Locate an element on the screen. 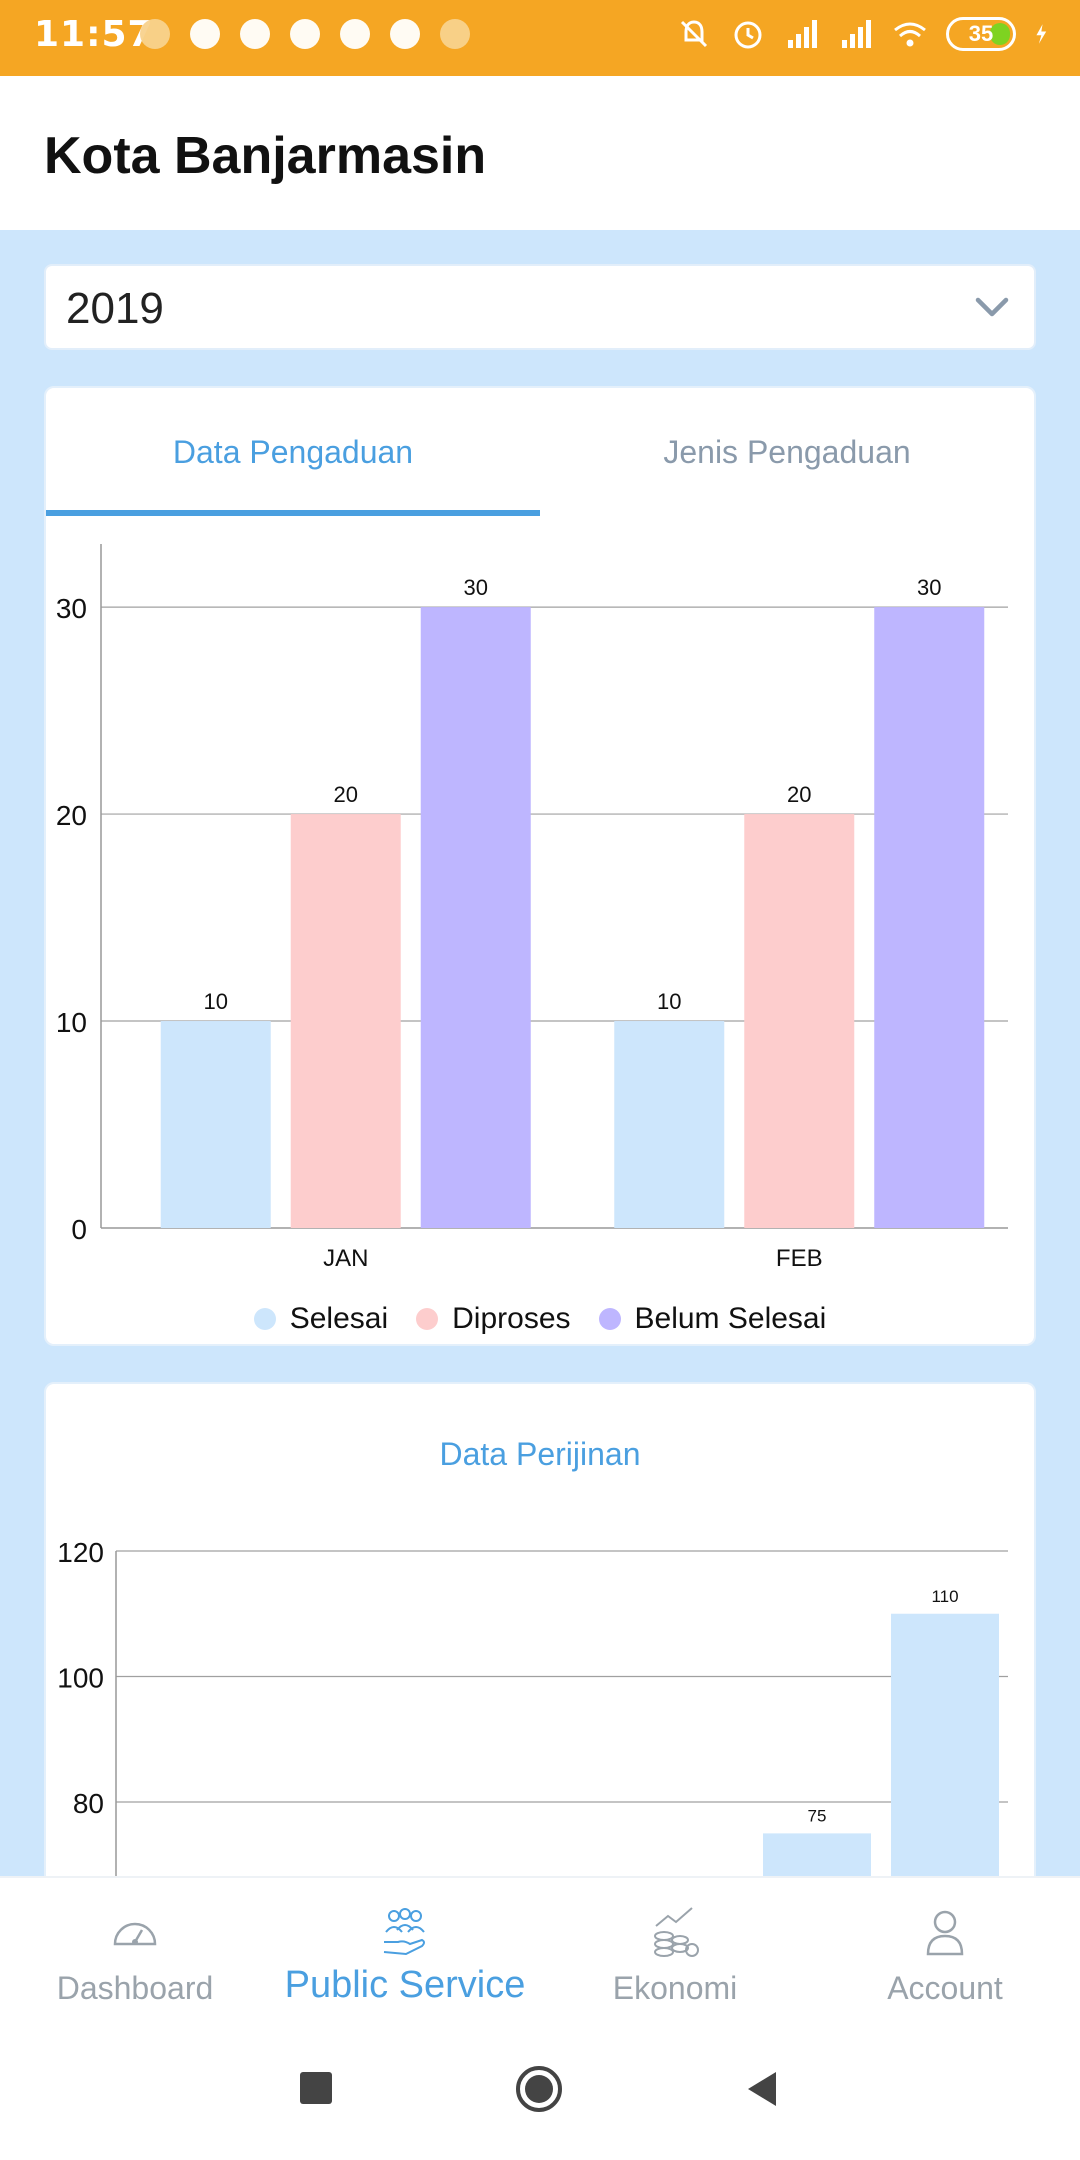 This screenshot has height=2160, width=1080. nav-item-account: Account is located at coordinates (945, 1955).